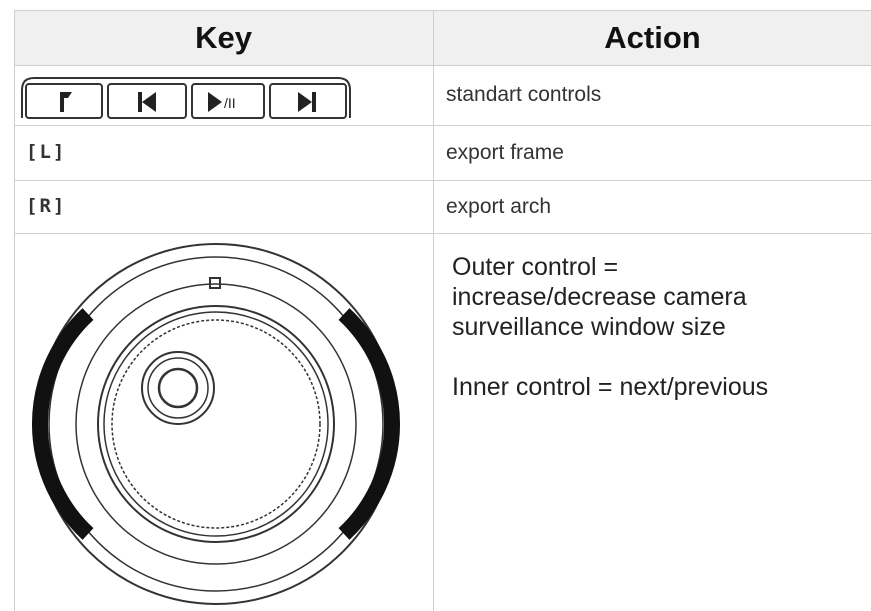  I want to click on key-text: [R], so click(46, 206).